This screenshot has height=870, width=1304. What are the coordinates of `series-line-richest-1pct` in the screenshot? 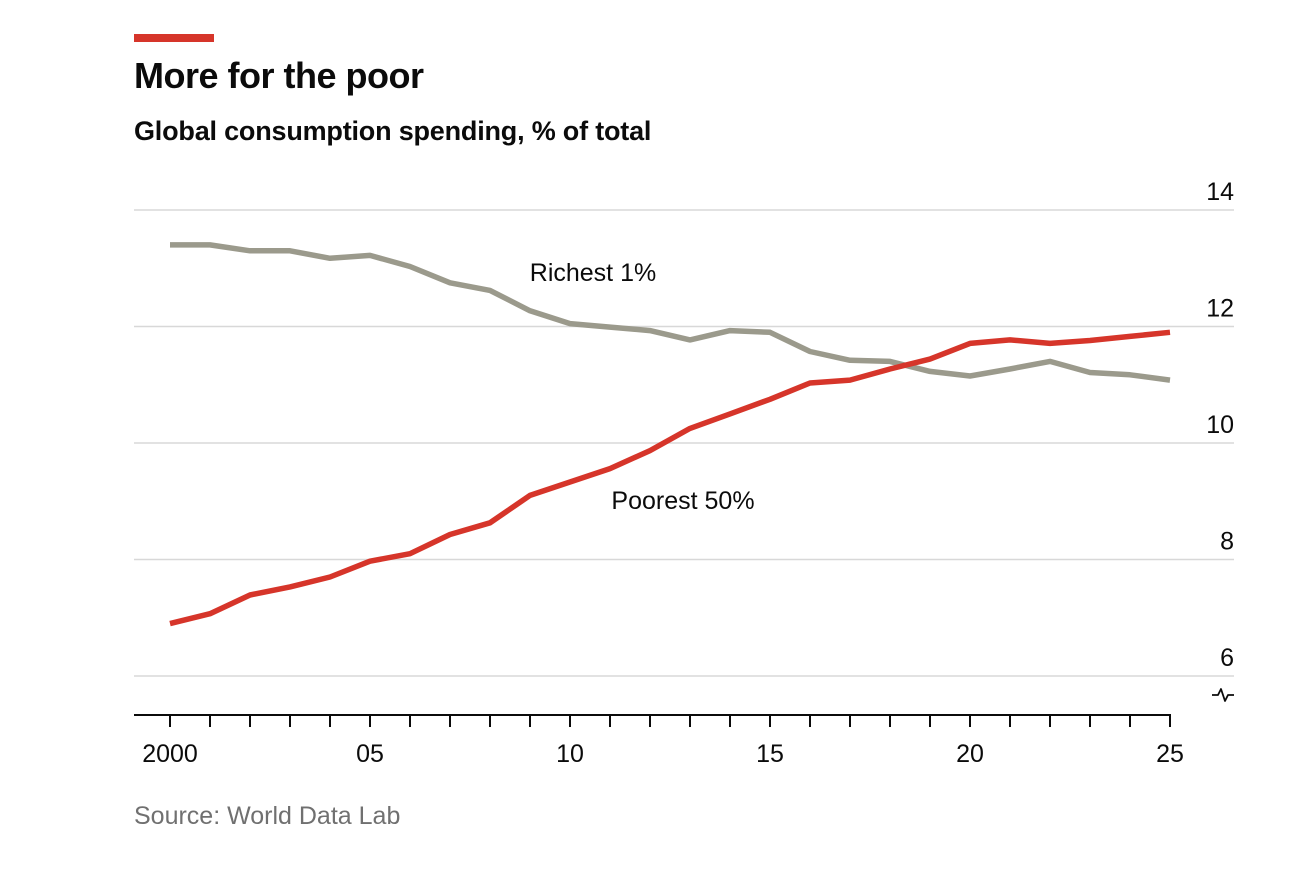 It's located at (670, 312).